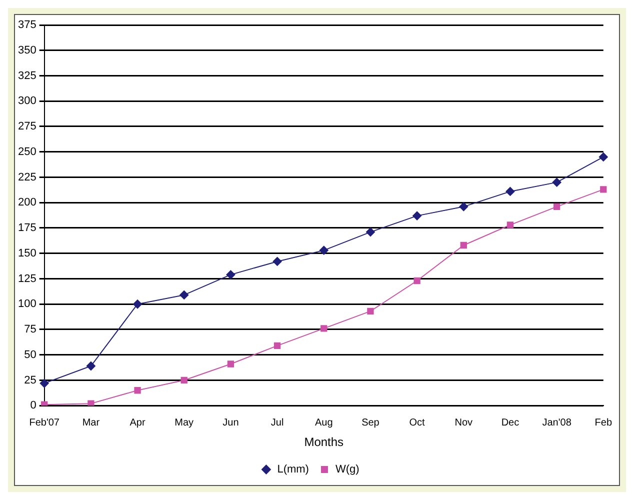 Image resolution: width=634 pixels, height=495 pixels. Describe the element at coordinates (91, 422) in the screenshot. I see `x-tick-label: Mar` at that location.